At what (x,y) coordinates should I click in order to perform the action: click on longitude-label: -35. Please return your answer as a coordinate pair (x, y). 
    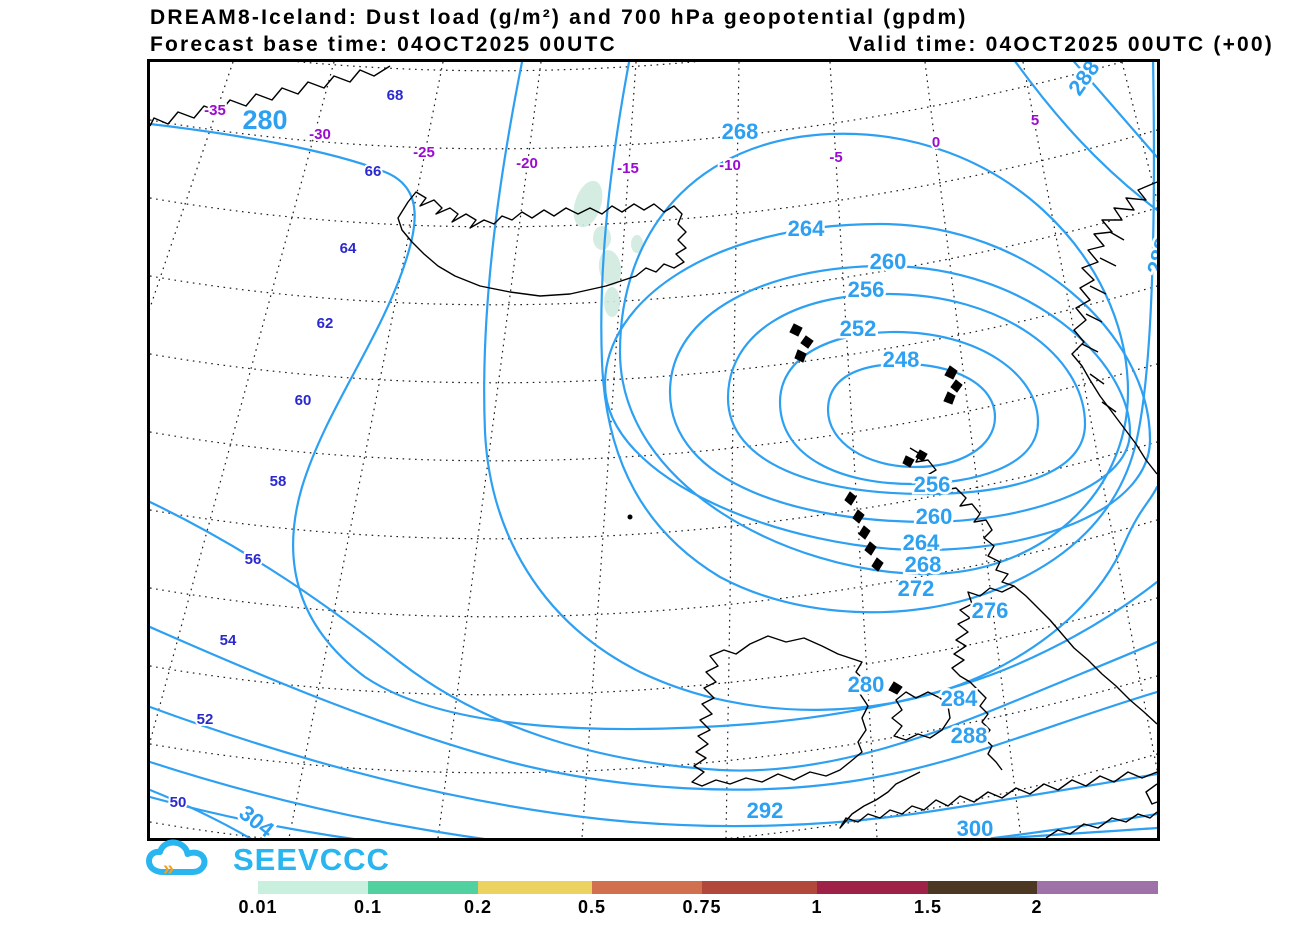
    Looking at the image, I should click on (215, 110).